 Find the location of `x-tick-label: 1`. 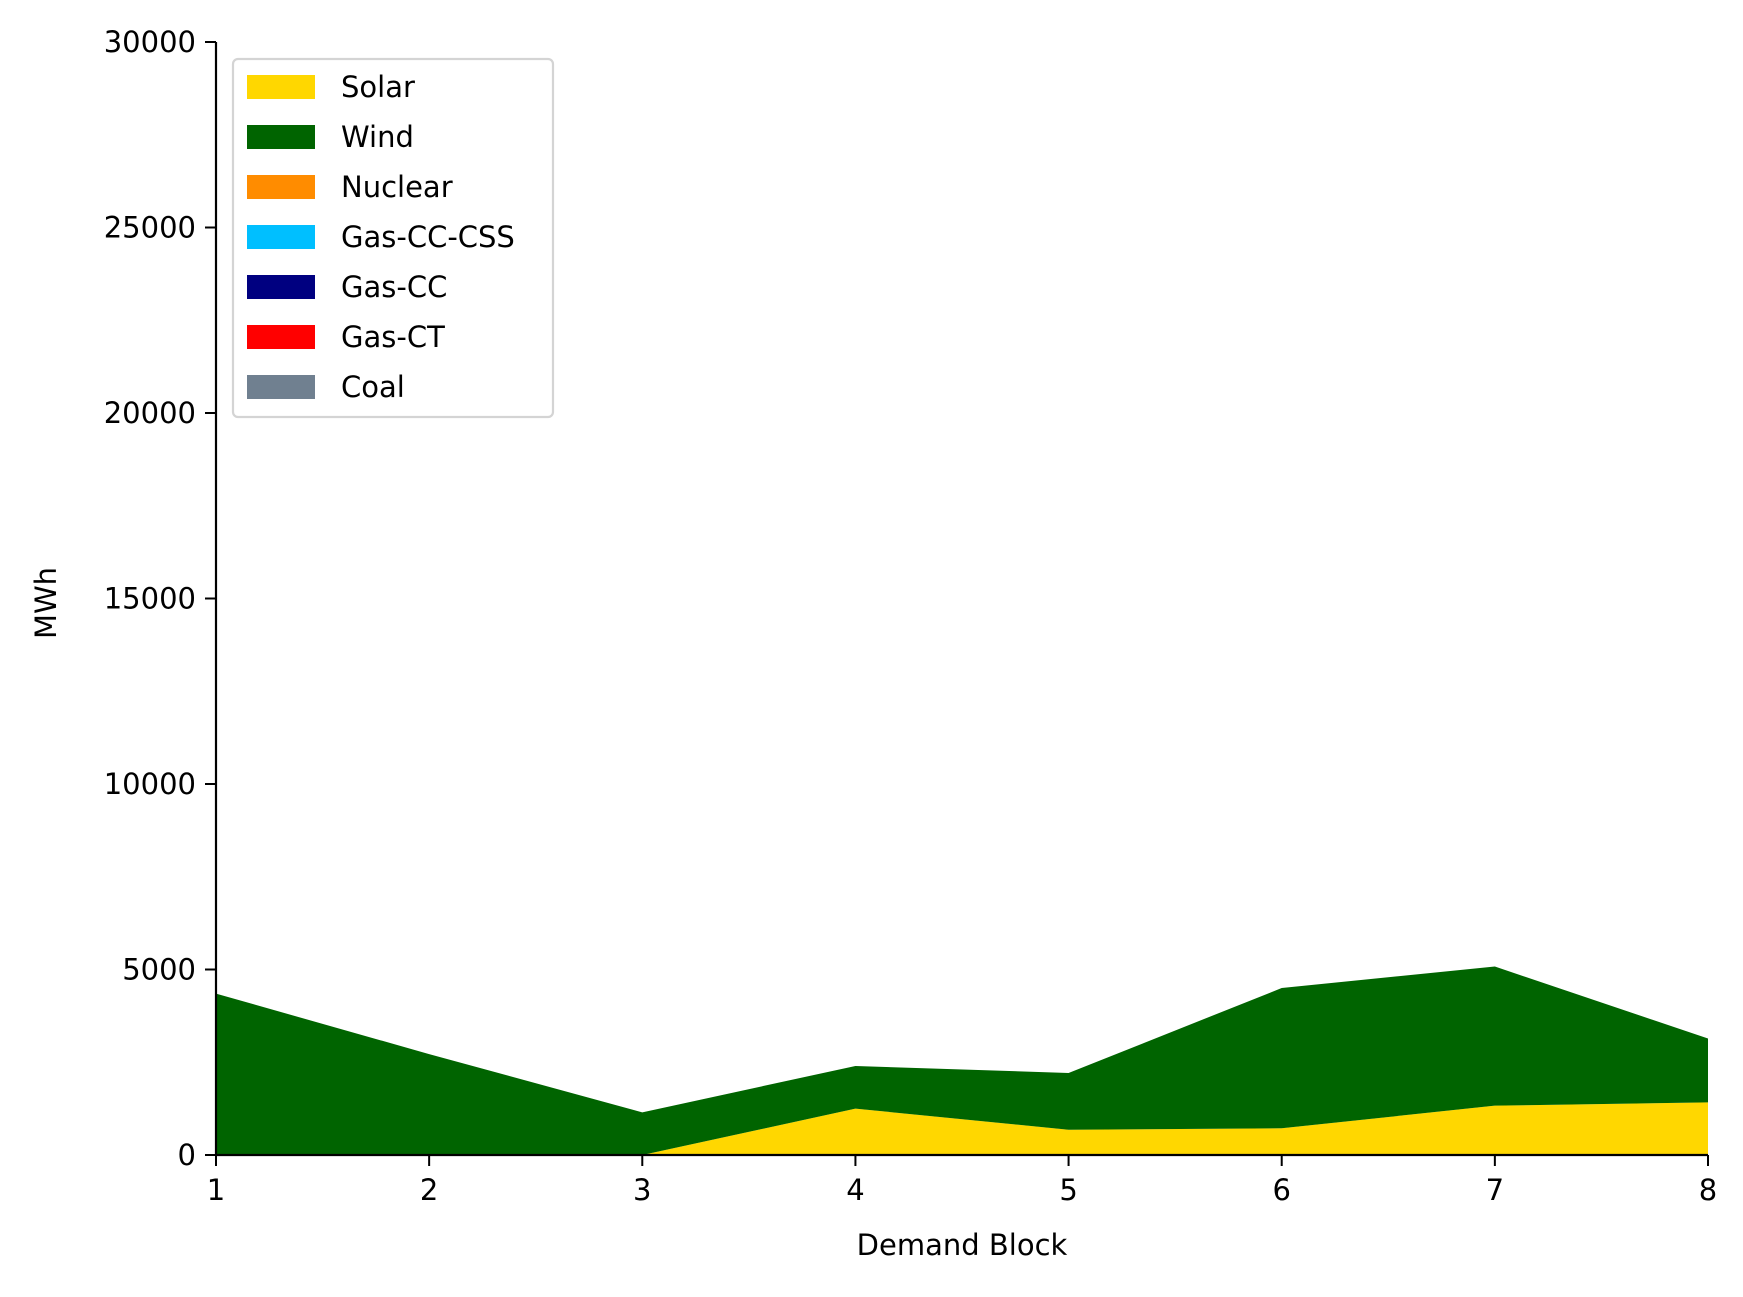

x-tick-label: 1 is located at coordinates (216, 1190).